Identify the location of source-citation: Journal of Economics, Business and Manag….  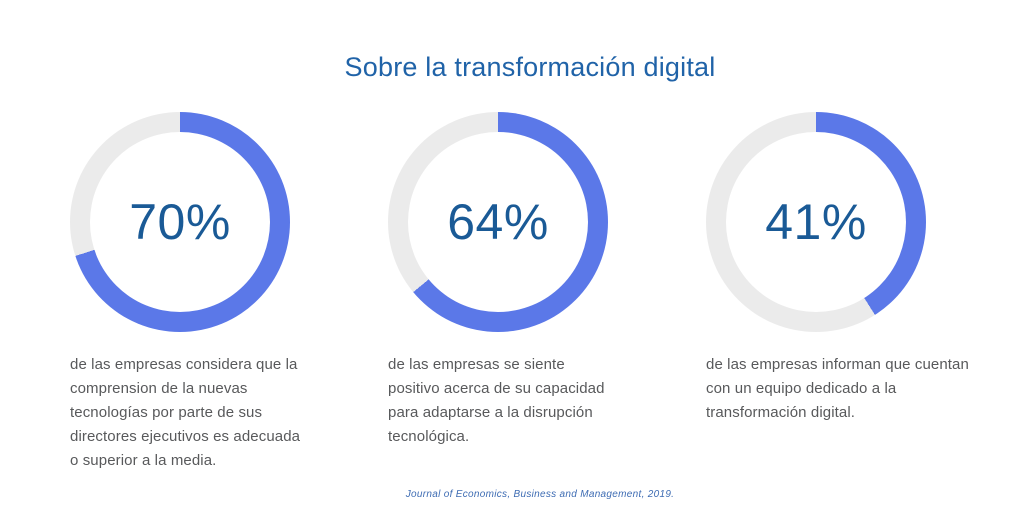
(540, 494).